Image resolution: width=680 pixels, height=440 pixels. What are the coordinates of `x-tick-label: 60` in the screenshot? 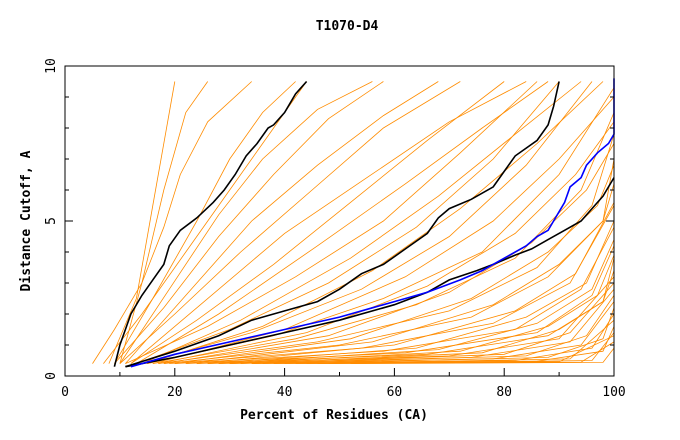 It's located at (395, 392).